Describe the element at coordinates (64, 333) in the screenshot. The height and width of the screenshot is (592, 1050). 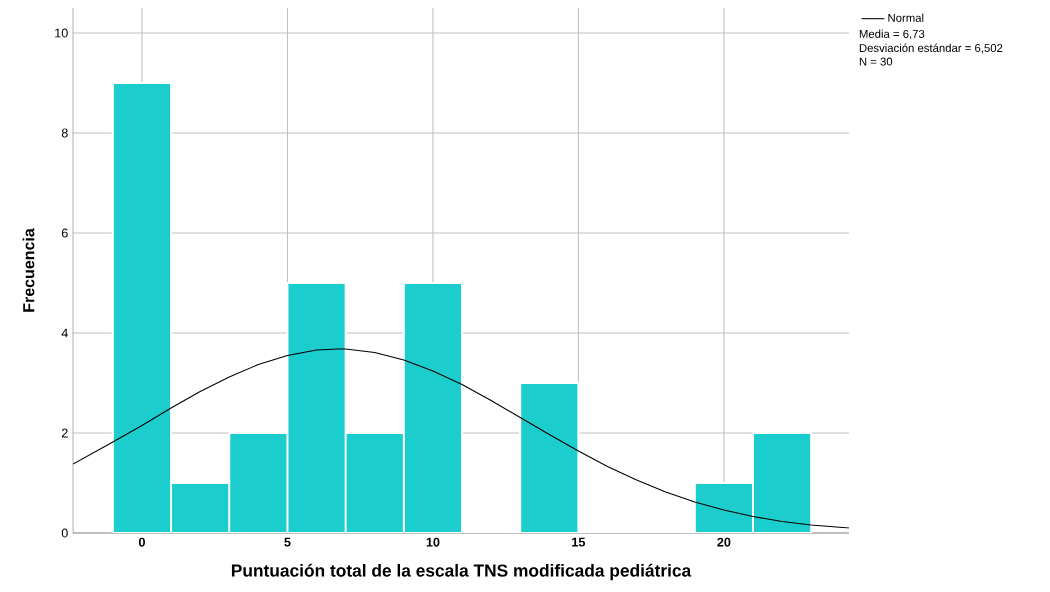
I see `y-tick-label: 4` at that location.